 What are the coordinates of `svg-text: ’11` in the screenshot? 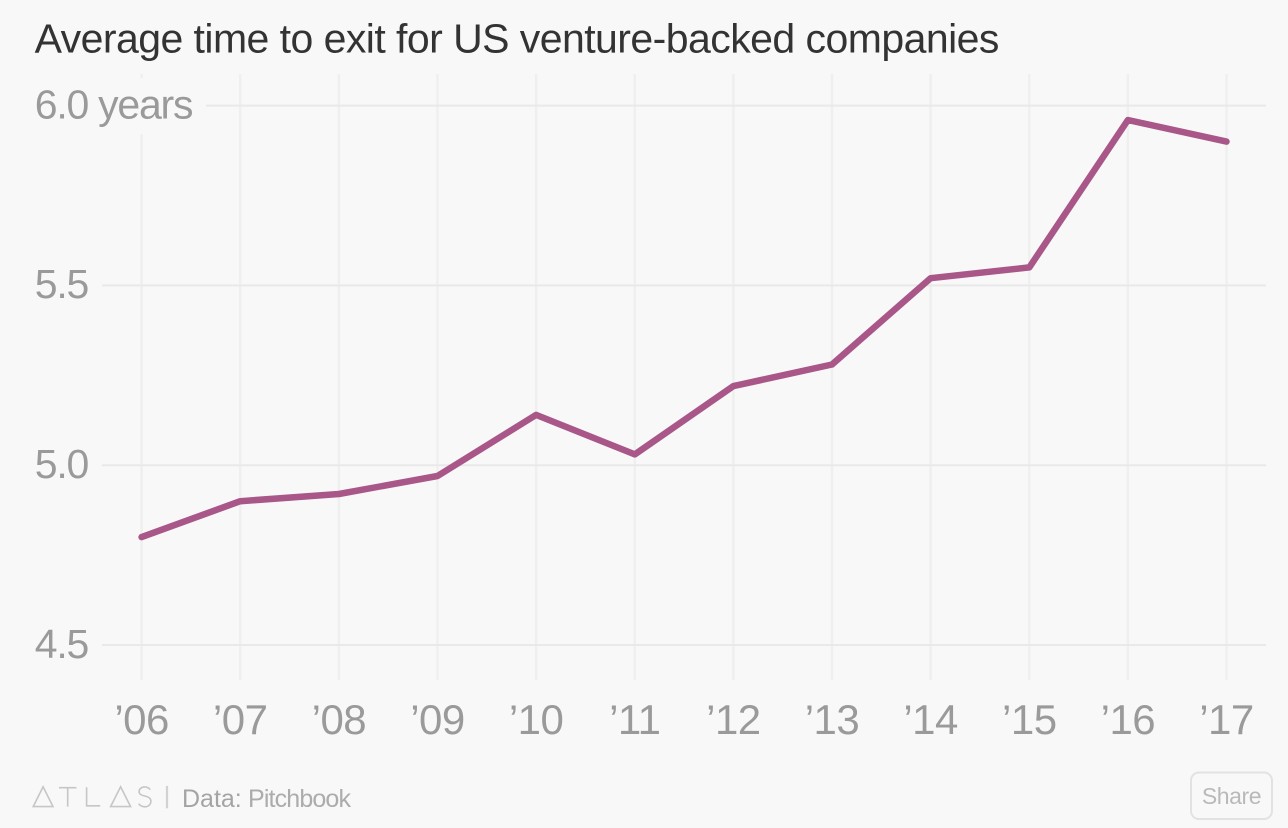 It's located at (634, 719).